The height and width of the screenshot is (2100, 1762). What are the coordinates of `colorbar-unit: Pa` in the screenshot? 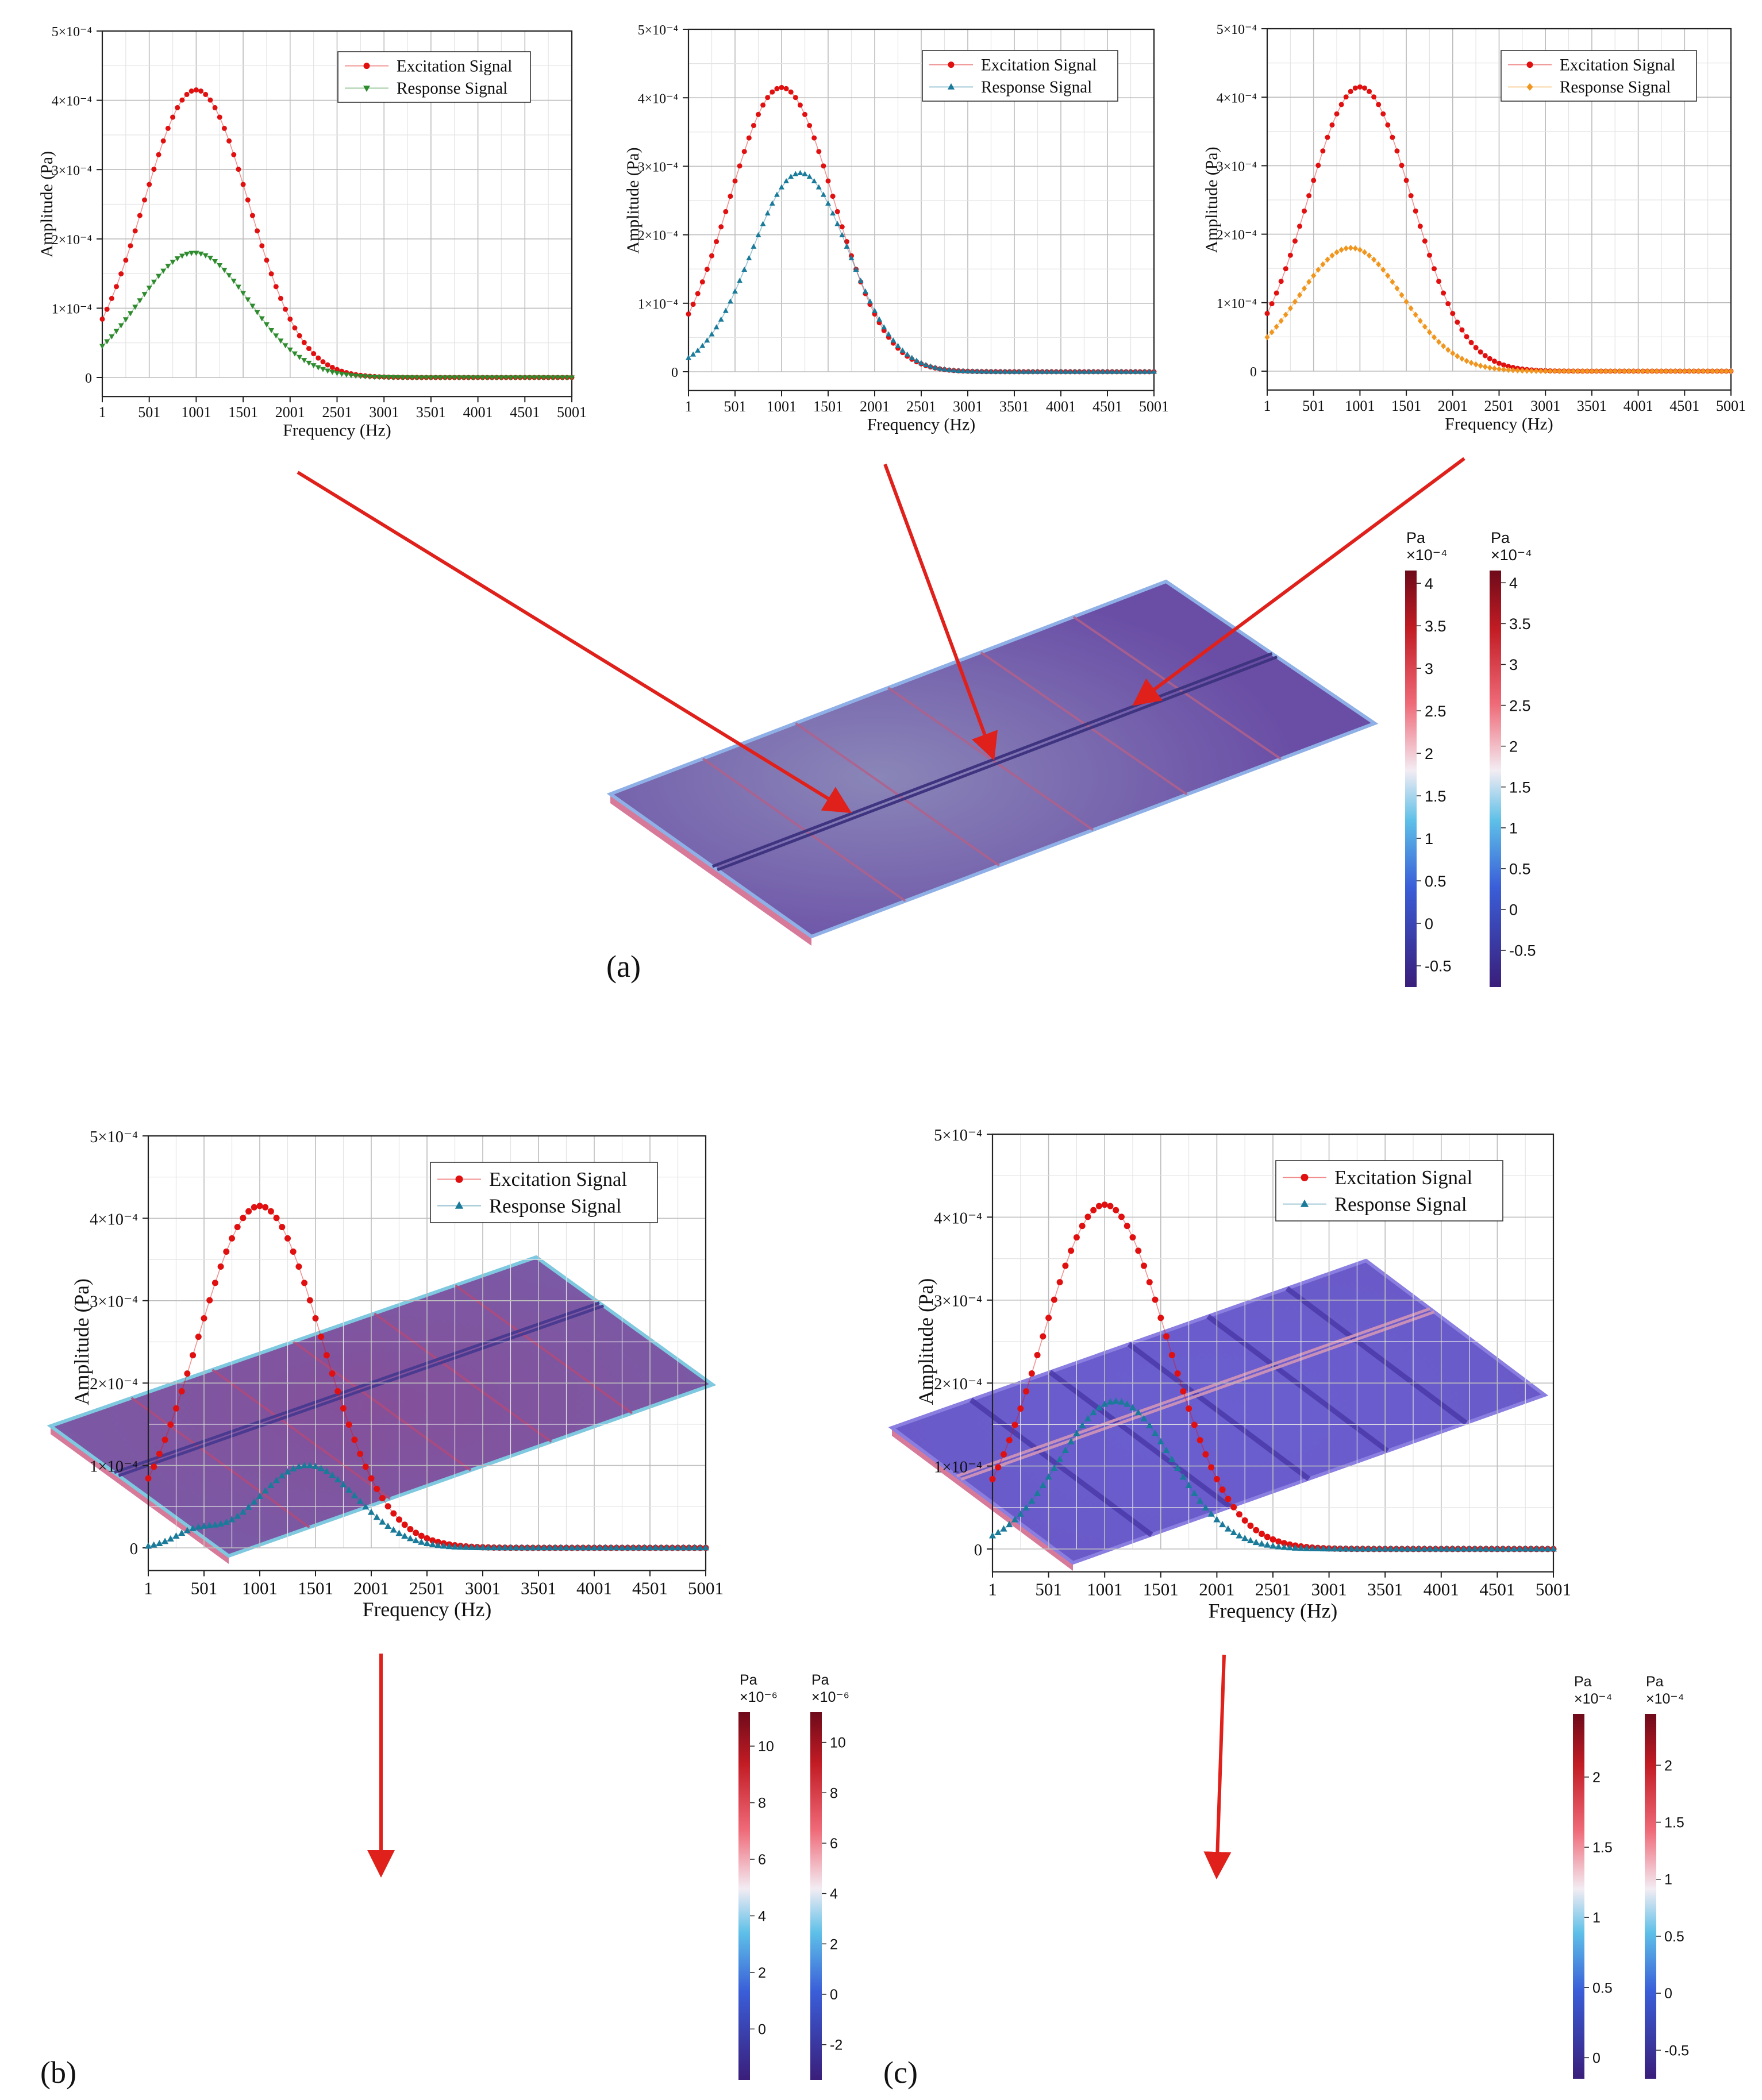 It's located at (1500, 538).